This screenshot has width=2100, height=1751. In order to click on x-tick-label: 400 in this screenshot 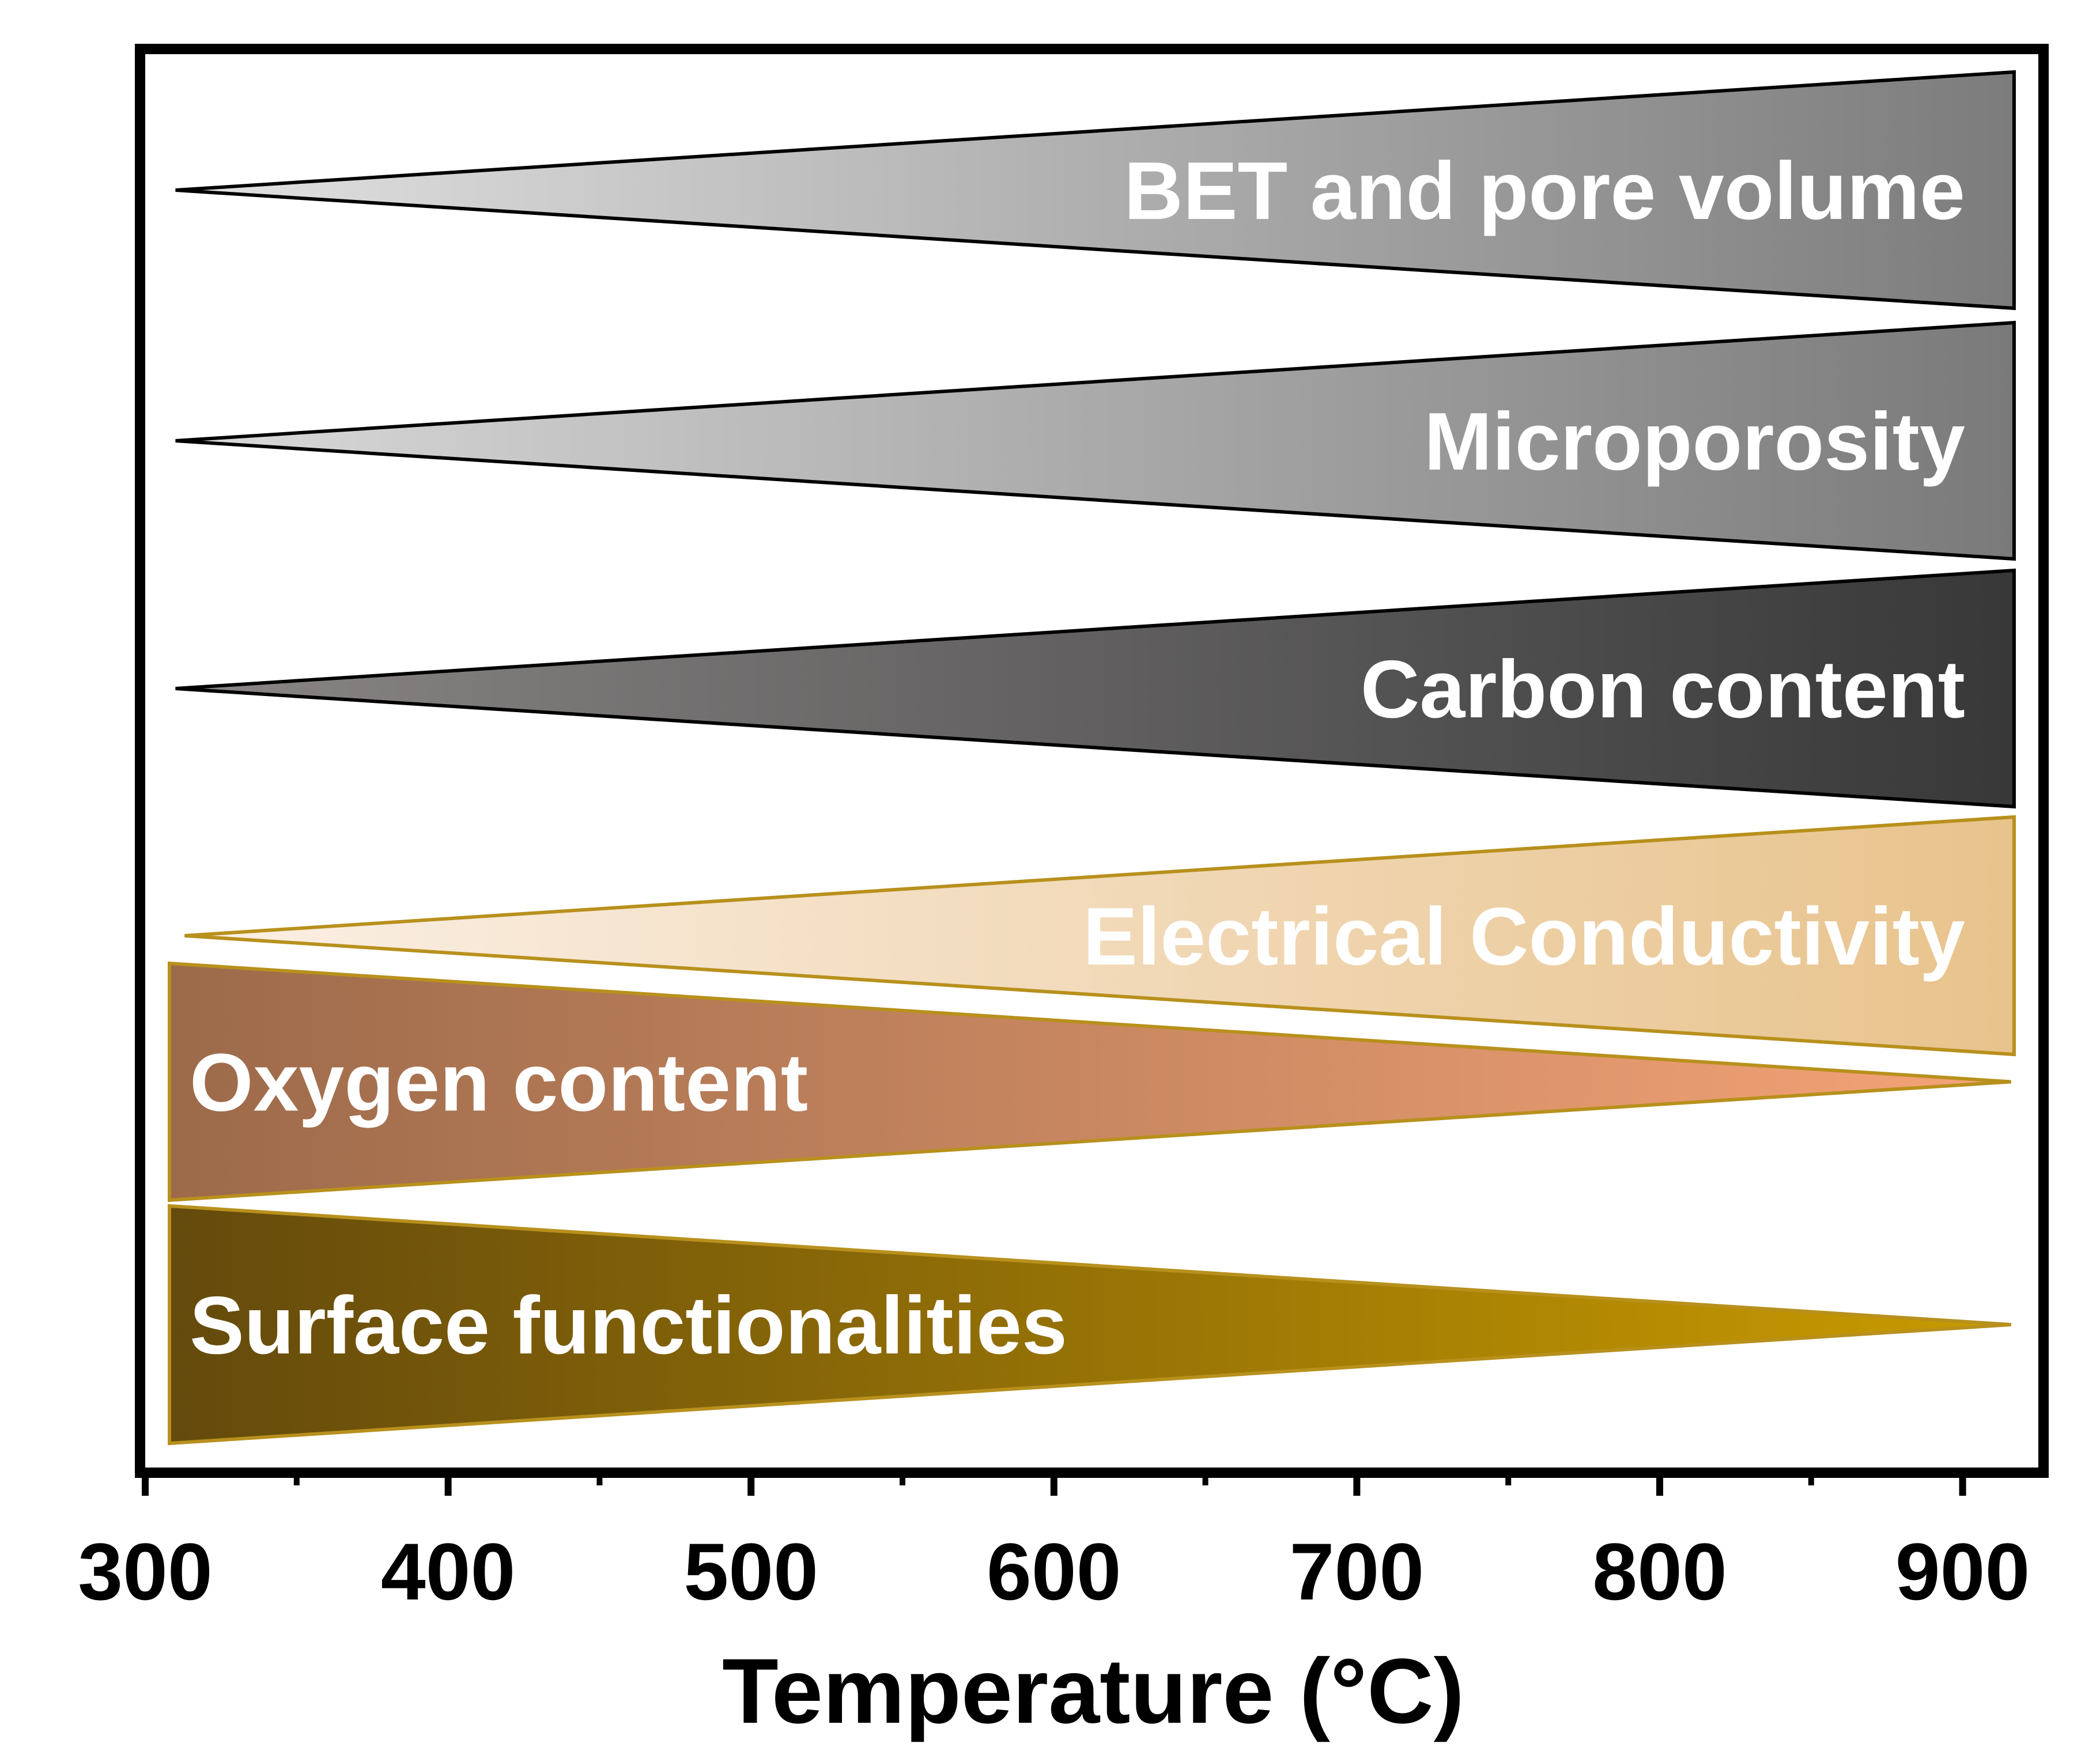, I will do `click(448, 1572)`.